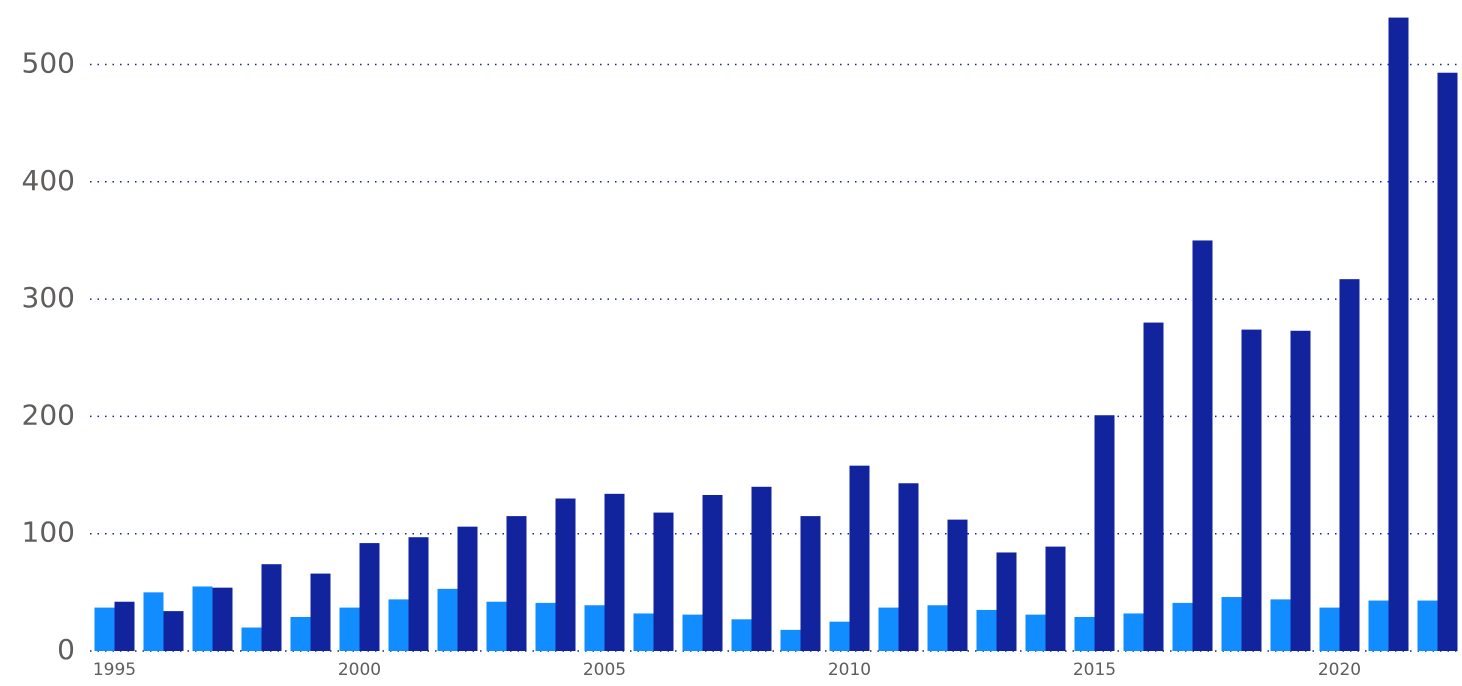 Image resolution: width=1462 pixels, height=686 pixels. Describe the element at coordinates (604, 670) in the screenshot. I see `x-tick-label: 2005` at that location.